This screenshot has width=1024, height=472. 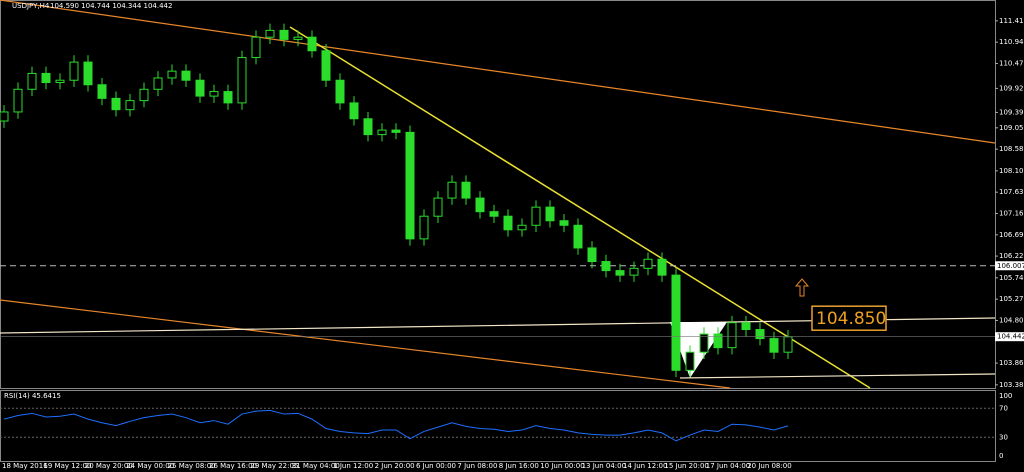 I want to click on x-tick-label: 10 Jun 00:00, so click(x=562, y=466).